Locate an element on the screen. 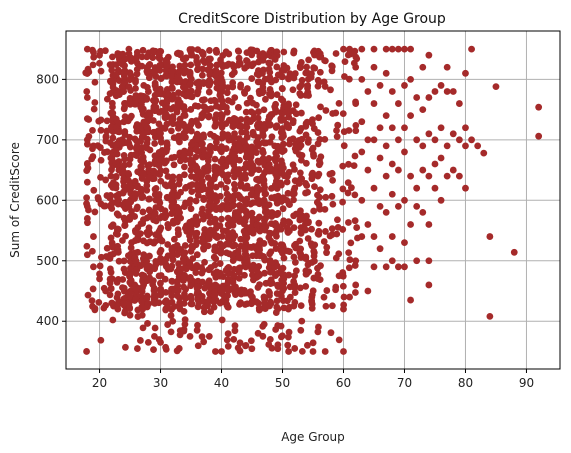 The image size is (571, 453). chart-title: CreditScore Distribution by Age Group is located at coordinates (312, 19).